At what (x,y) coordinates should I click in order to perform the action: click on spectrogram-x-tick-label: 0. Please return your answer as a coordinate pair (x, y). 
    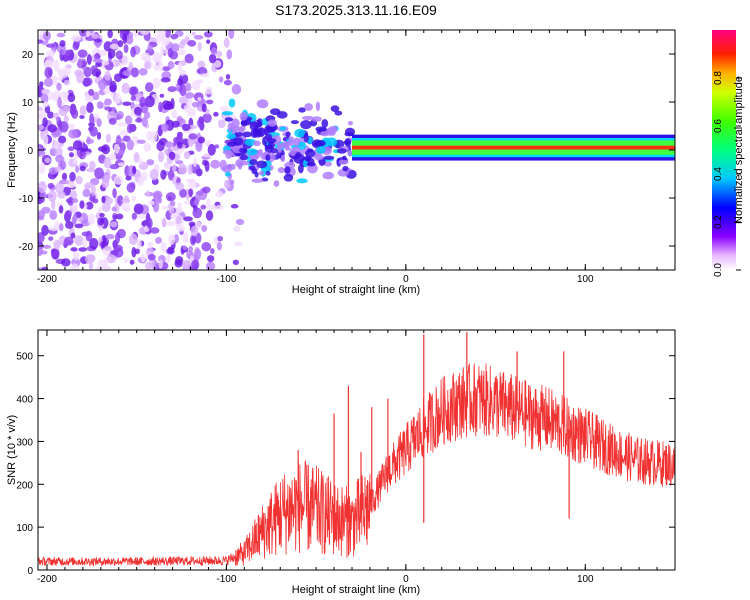
    Looking at the image, I should click on (406, 279).